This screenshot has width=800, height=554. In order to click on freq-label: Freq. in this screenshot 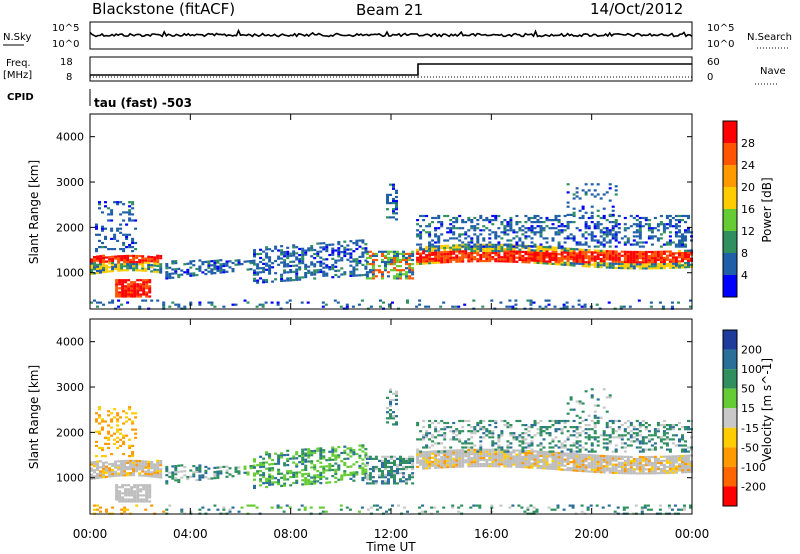, I will do `click(18, 63)`.